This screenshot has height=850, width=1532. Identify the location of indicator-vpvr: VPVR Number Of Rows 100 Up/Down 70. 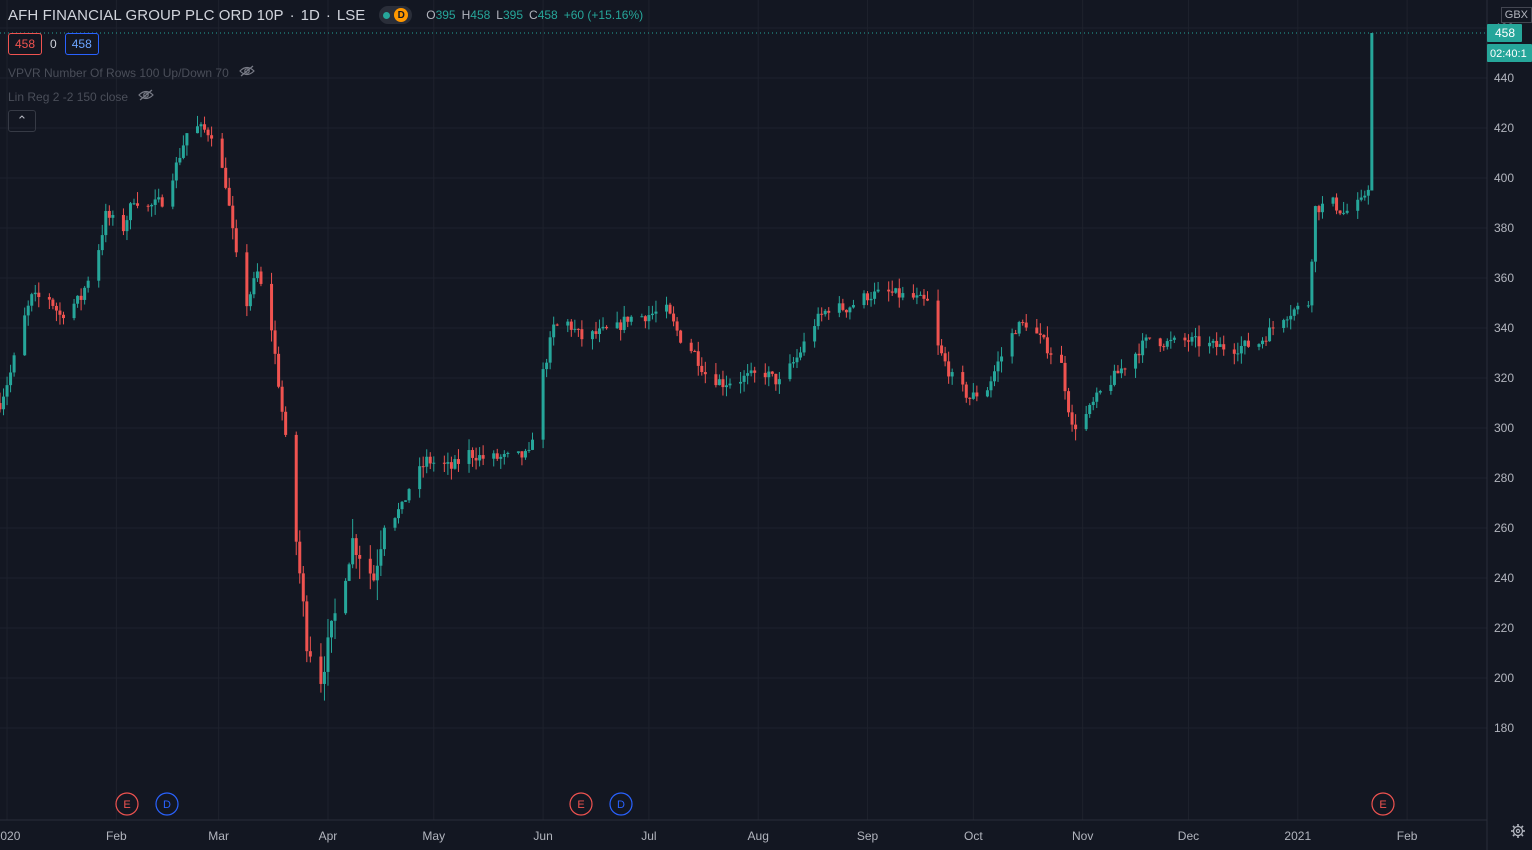
(131, 72).